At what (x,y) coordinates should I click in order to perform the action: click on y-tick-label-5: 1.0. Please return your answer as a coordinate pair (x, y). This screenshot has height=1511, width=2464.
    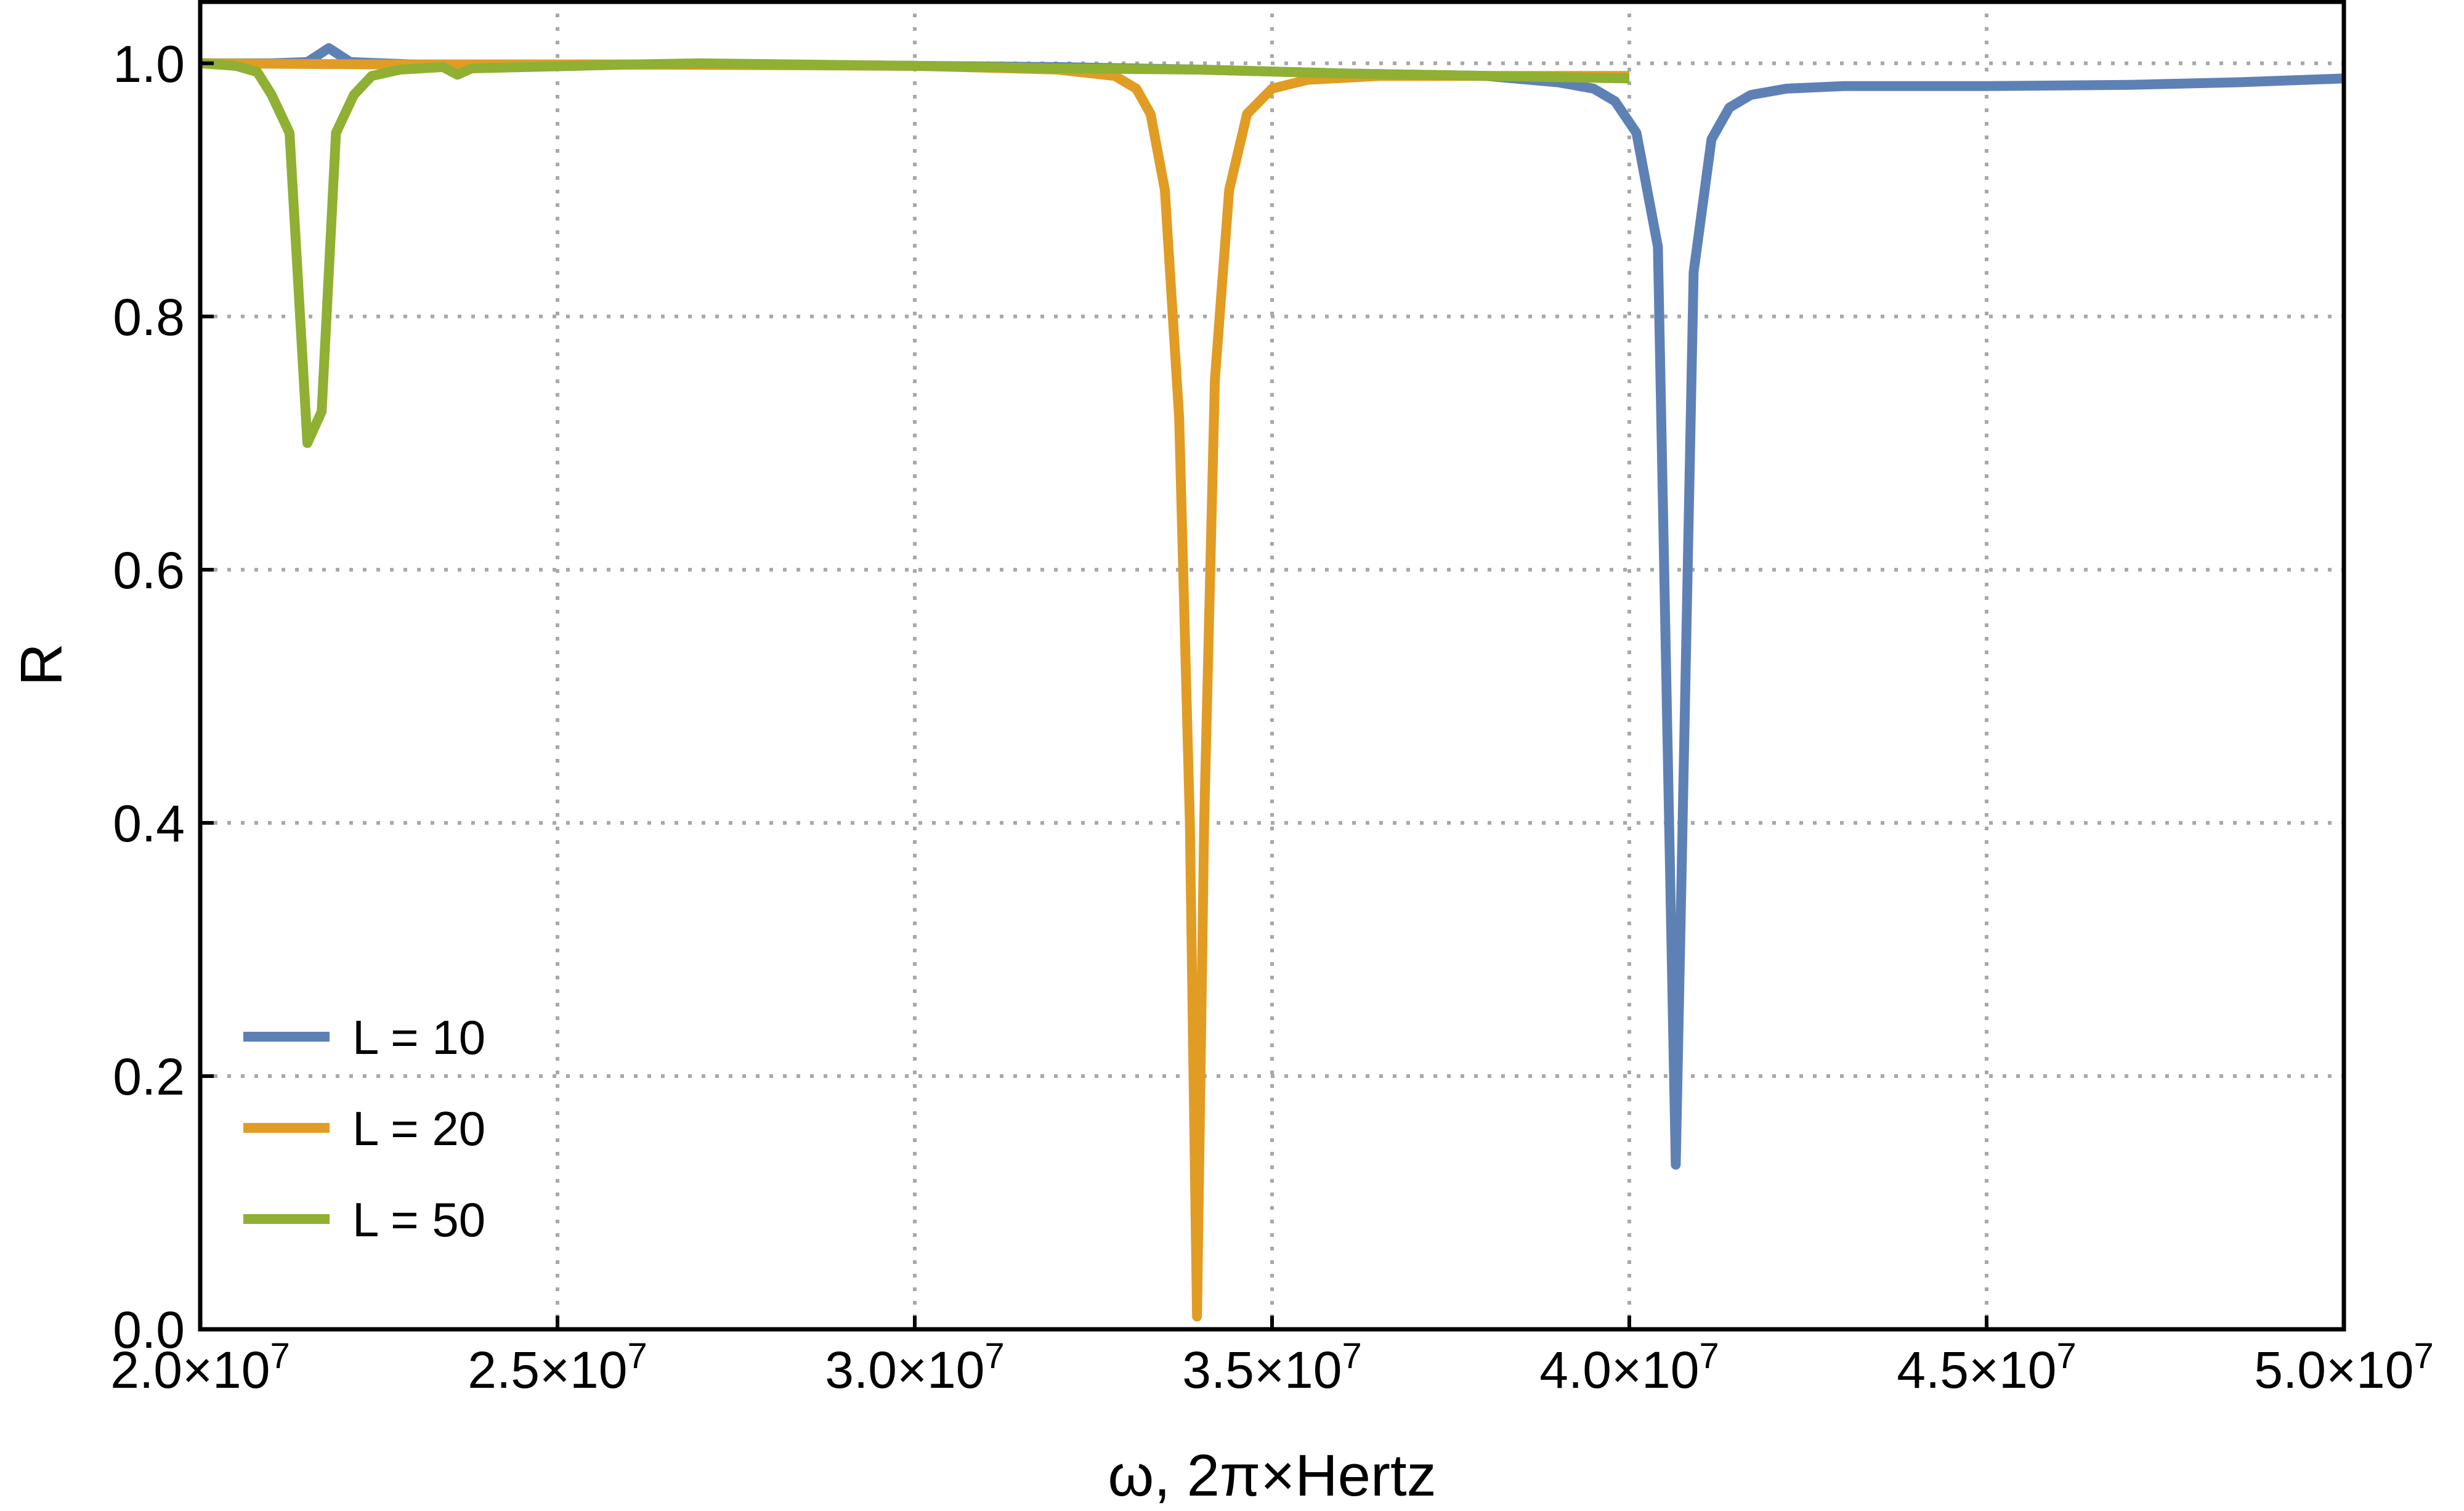
    Looking at the image, I should click on (149, 64).